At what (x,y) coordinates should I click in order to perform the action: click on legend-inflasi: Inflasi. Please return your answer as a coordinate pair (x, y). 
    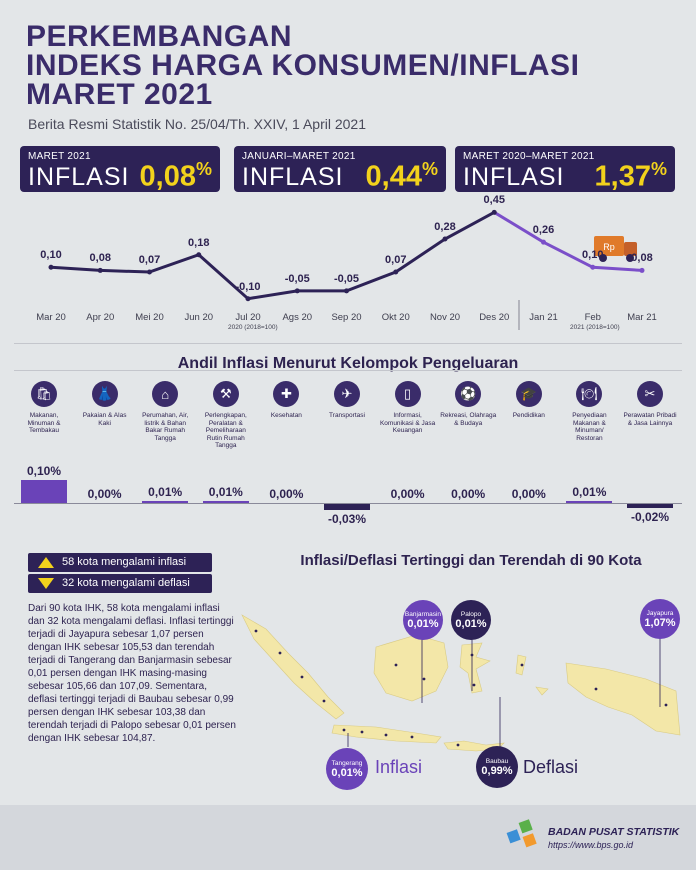
    Looking at the image, I should click on (399, 767).